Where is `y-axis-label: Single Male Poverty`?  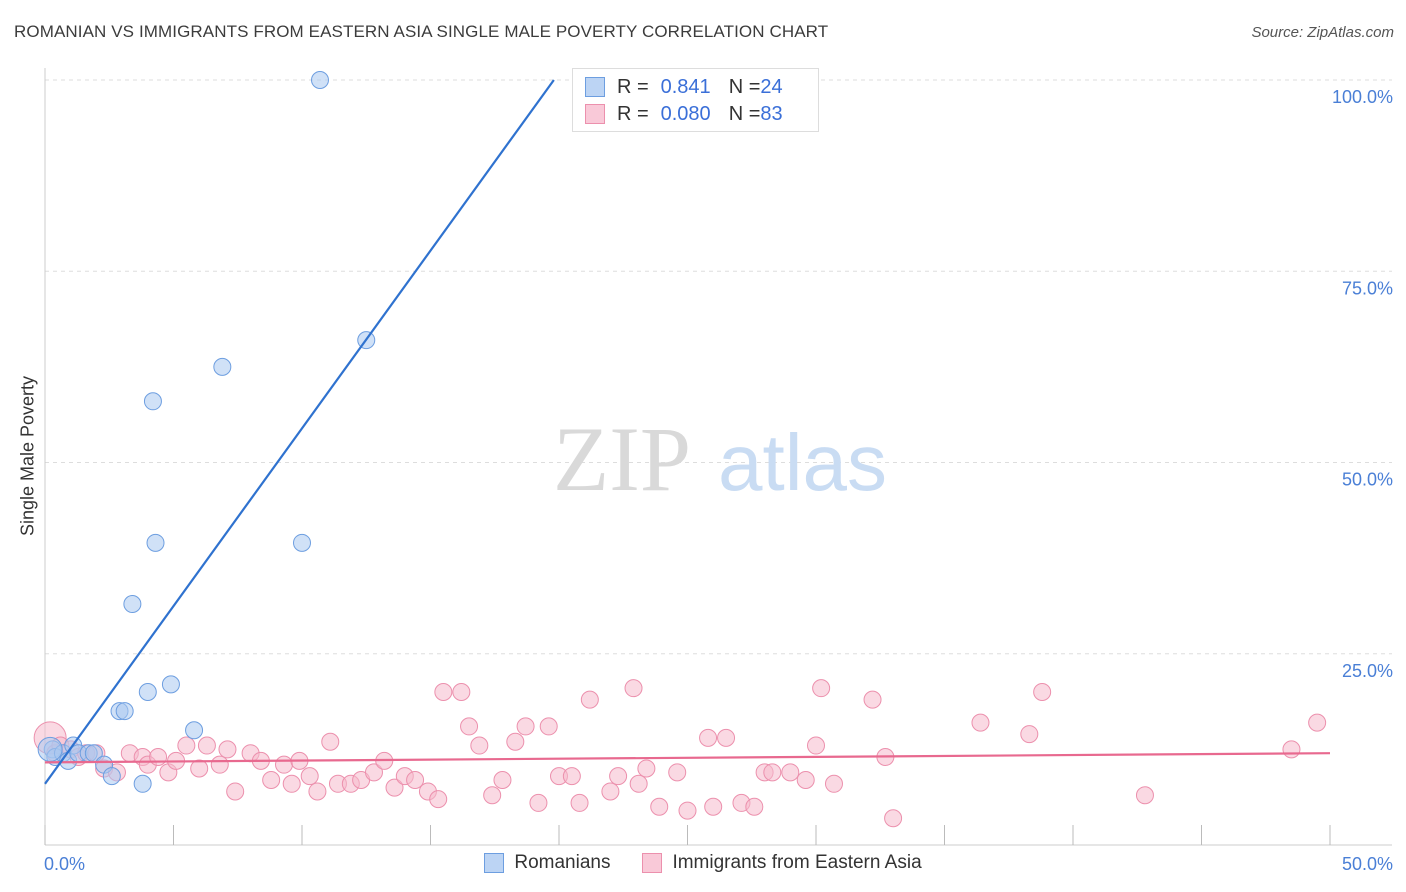
y-axis-label: Single Male Poverty is located at coordinates (27, 456).